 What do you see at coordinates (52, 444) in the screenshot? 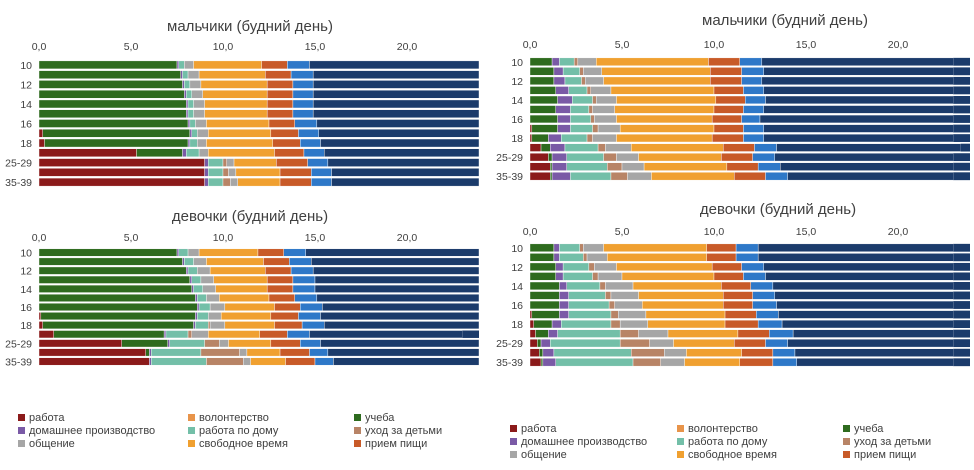
I see `legend-label: общение` at bounding box center [52, 444].